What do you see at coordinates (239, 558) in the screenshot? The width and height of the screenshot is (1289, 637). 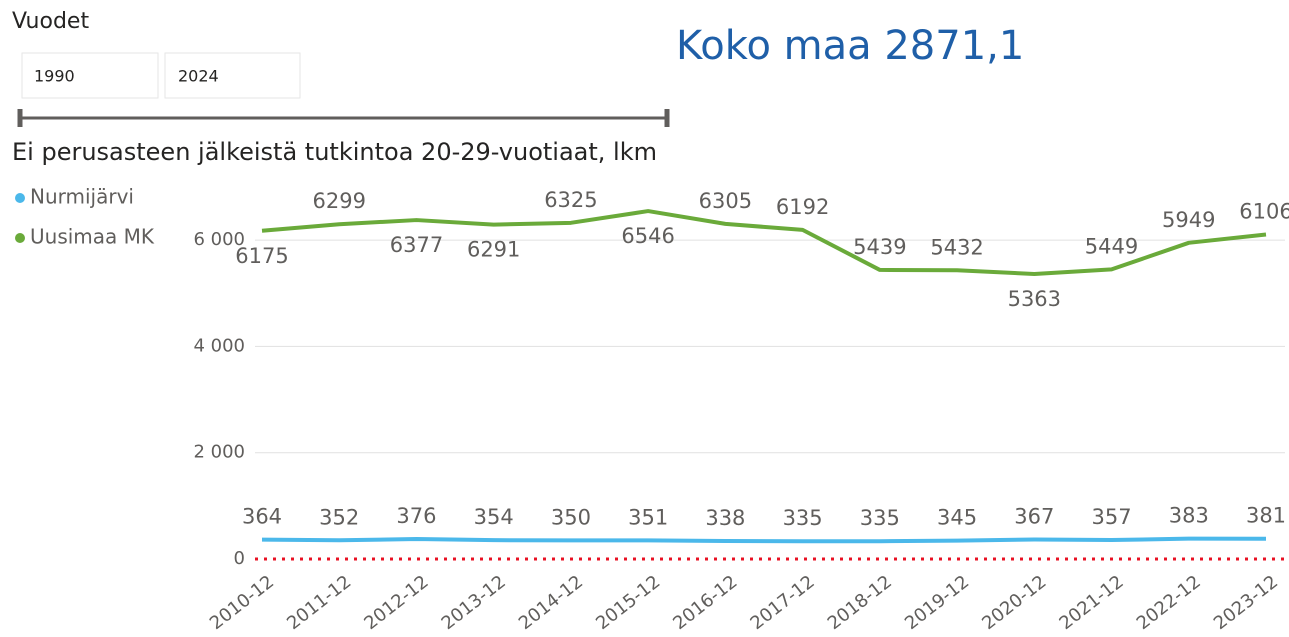 I see `y-tick-label: 0` at bounding box center [239, 558].